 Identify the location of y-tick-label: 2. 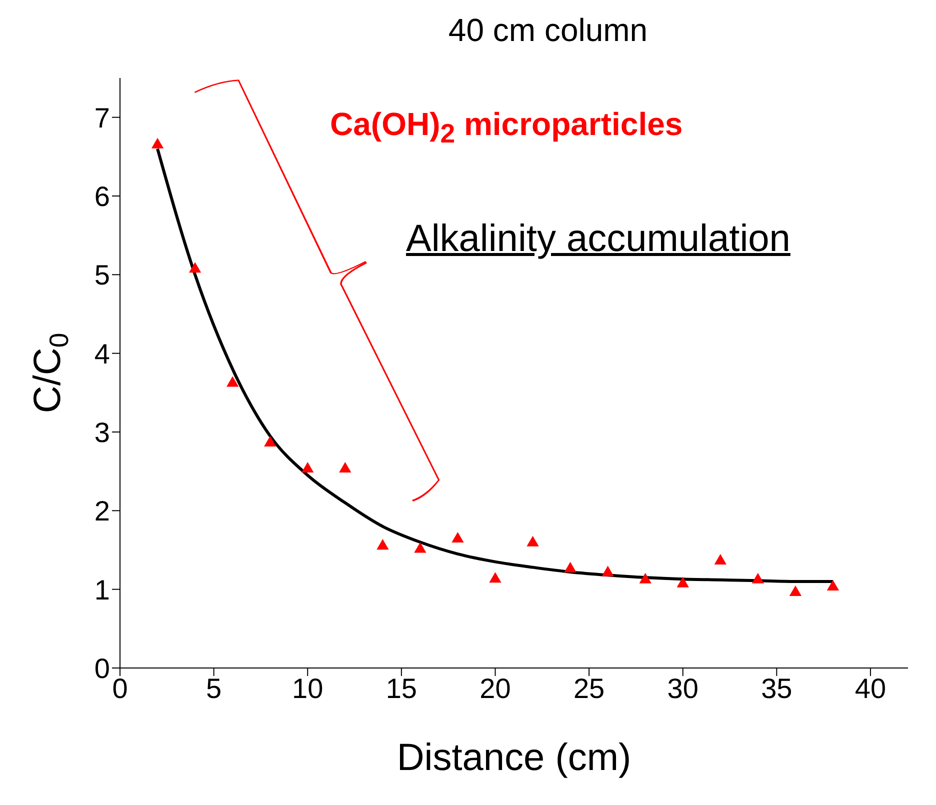
(102, 511).